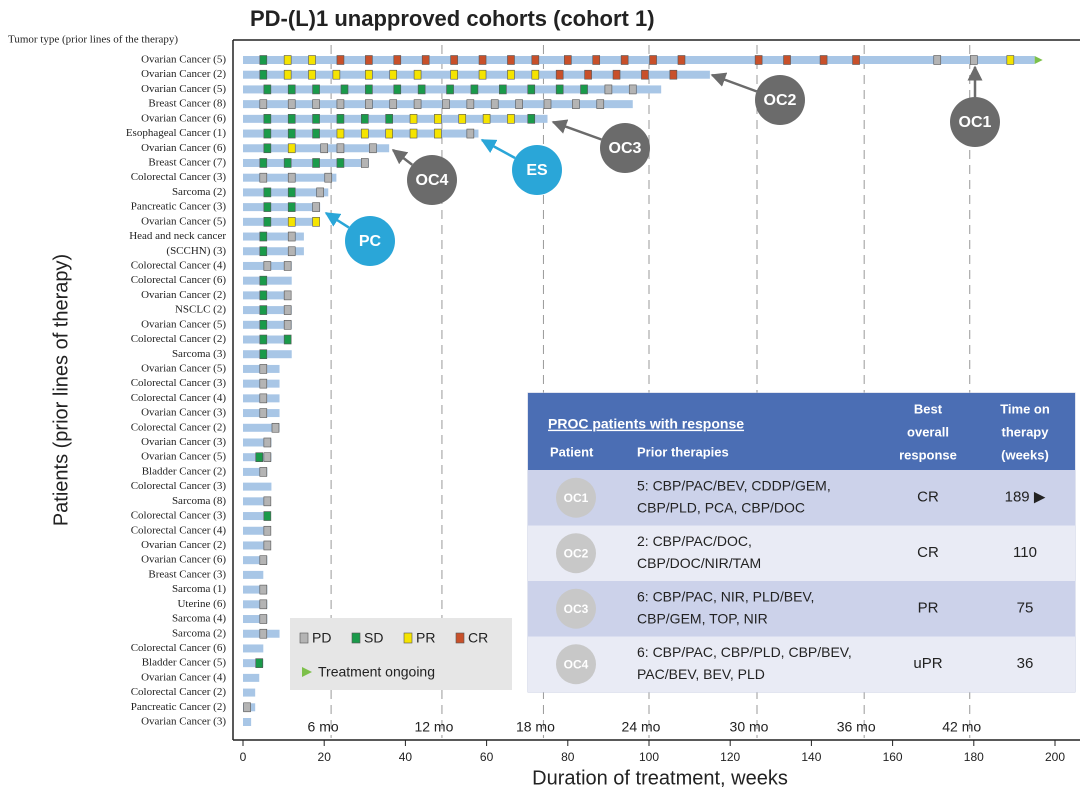 The width and height of the screenshot is (1083, 796). Describe the element at coordinates (321, 638) in the screenshot. I see `legend-label: PD` at that location.